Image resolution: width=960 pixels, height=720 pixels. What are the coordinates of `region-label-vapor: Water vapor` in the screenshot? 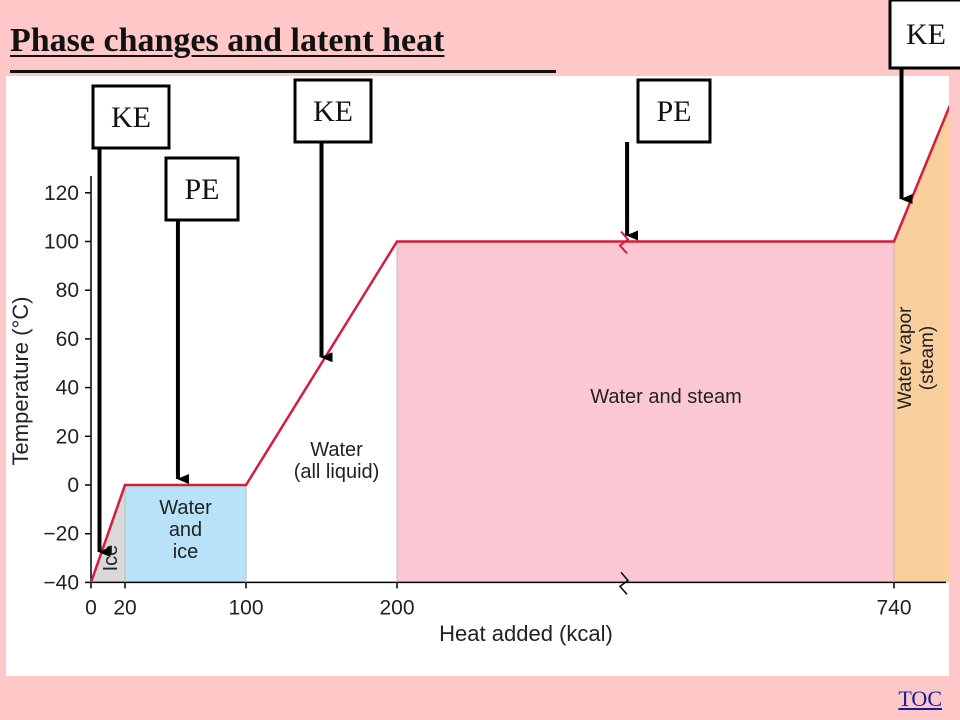 It's located at (905, 357).